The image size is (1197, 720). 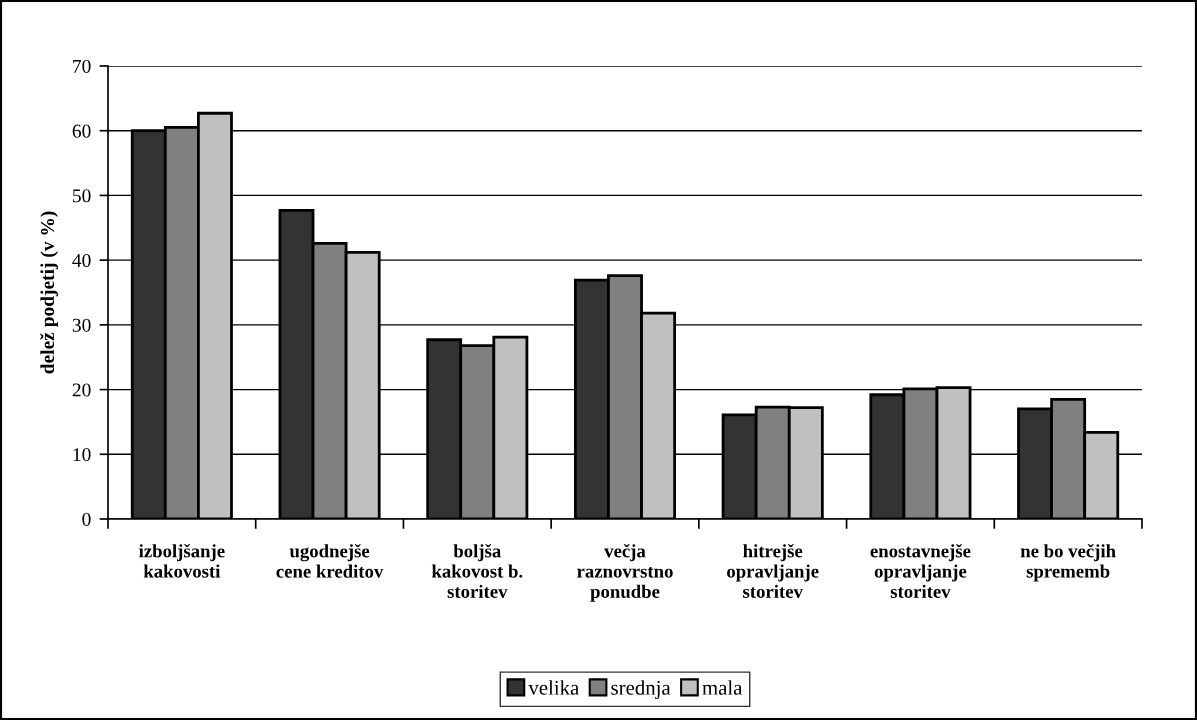 What do you see at coordinates (722, 687) in the screenshot?
I see `legend-label: mala` at bounding box center [722, 687].